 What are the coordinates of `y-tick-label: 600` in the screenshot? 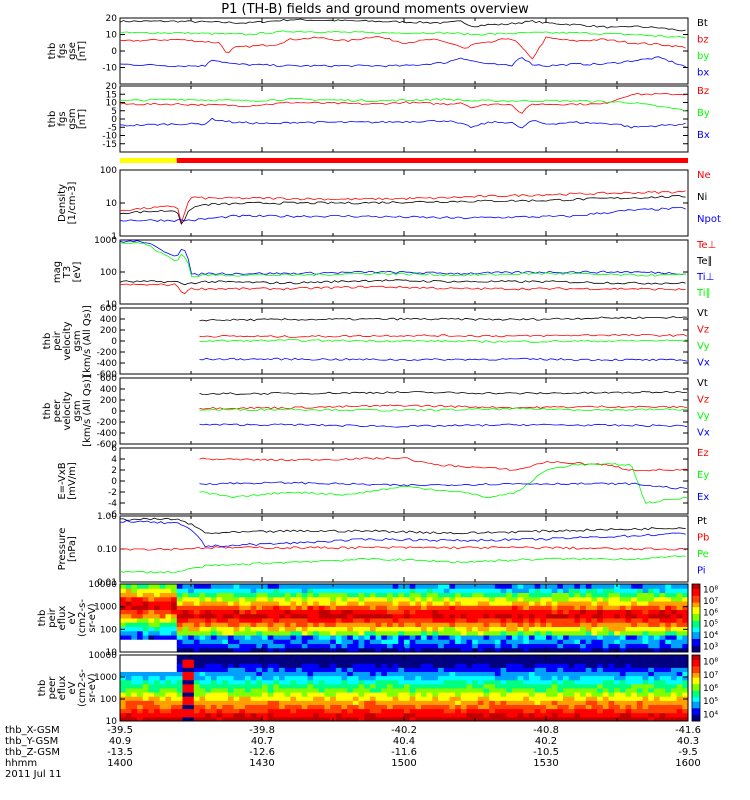 It's located at (108, 379).